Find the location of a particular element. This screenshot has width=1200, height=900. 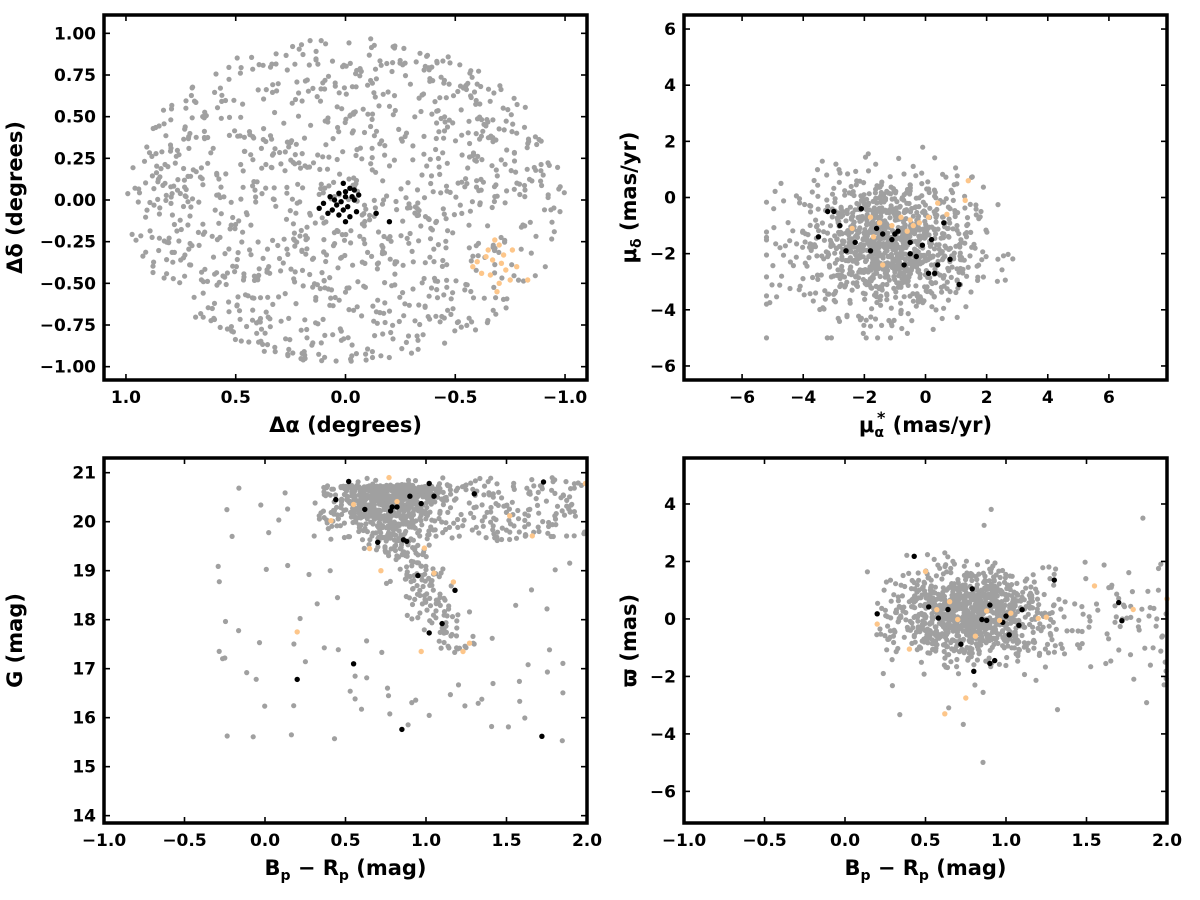

y-axis-label: Δδ (degrees) is located at coordinates (15, 197).